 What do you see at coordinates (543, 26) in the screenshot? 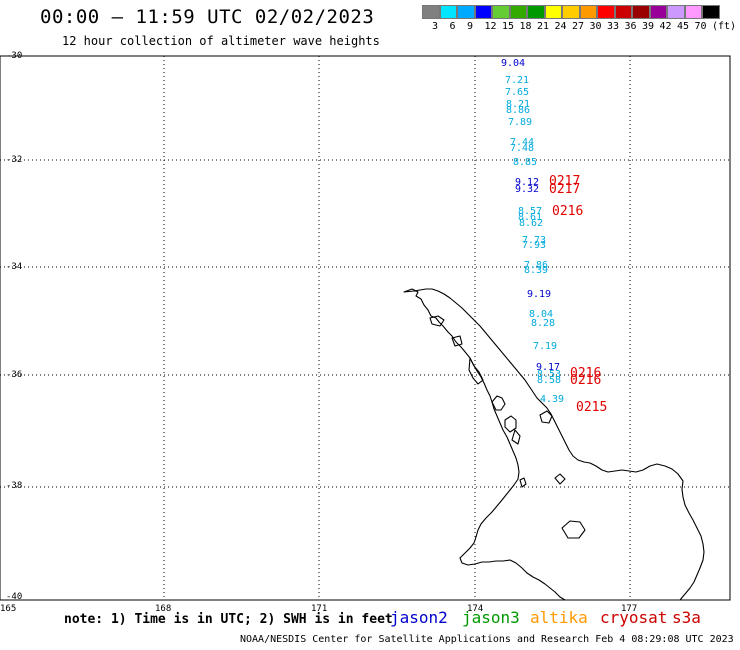
I see `legend-label: 21` at bounding box center [543, 26].